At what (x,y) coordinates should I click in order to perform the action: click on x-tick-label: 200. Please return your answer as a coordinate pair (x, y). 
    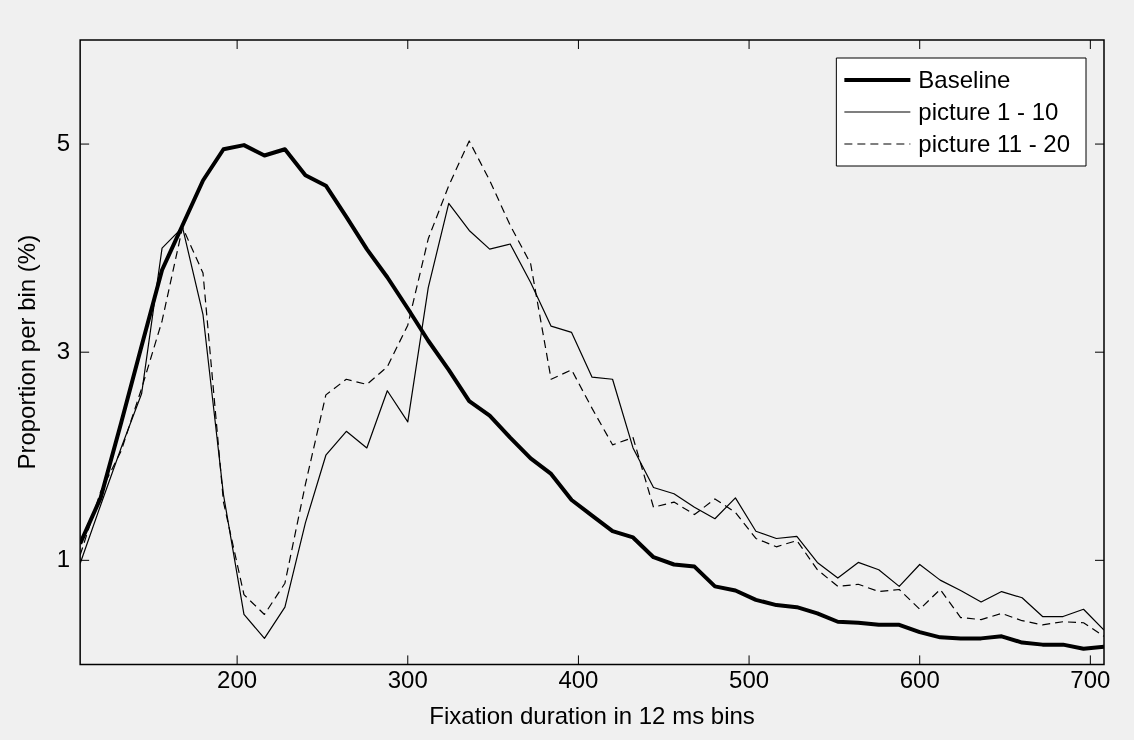
    Looking at the image, I should click on (237, 680).